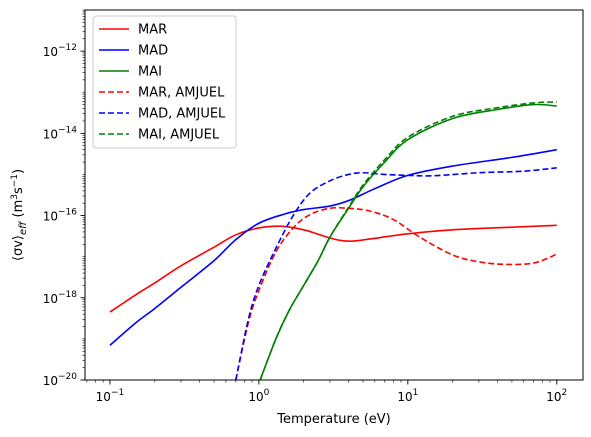 This screenshot has width=591, height=437. I want to click on legend-box, so click(164, 82).